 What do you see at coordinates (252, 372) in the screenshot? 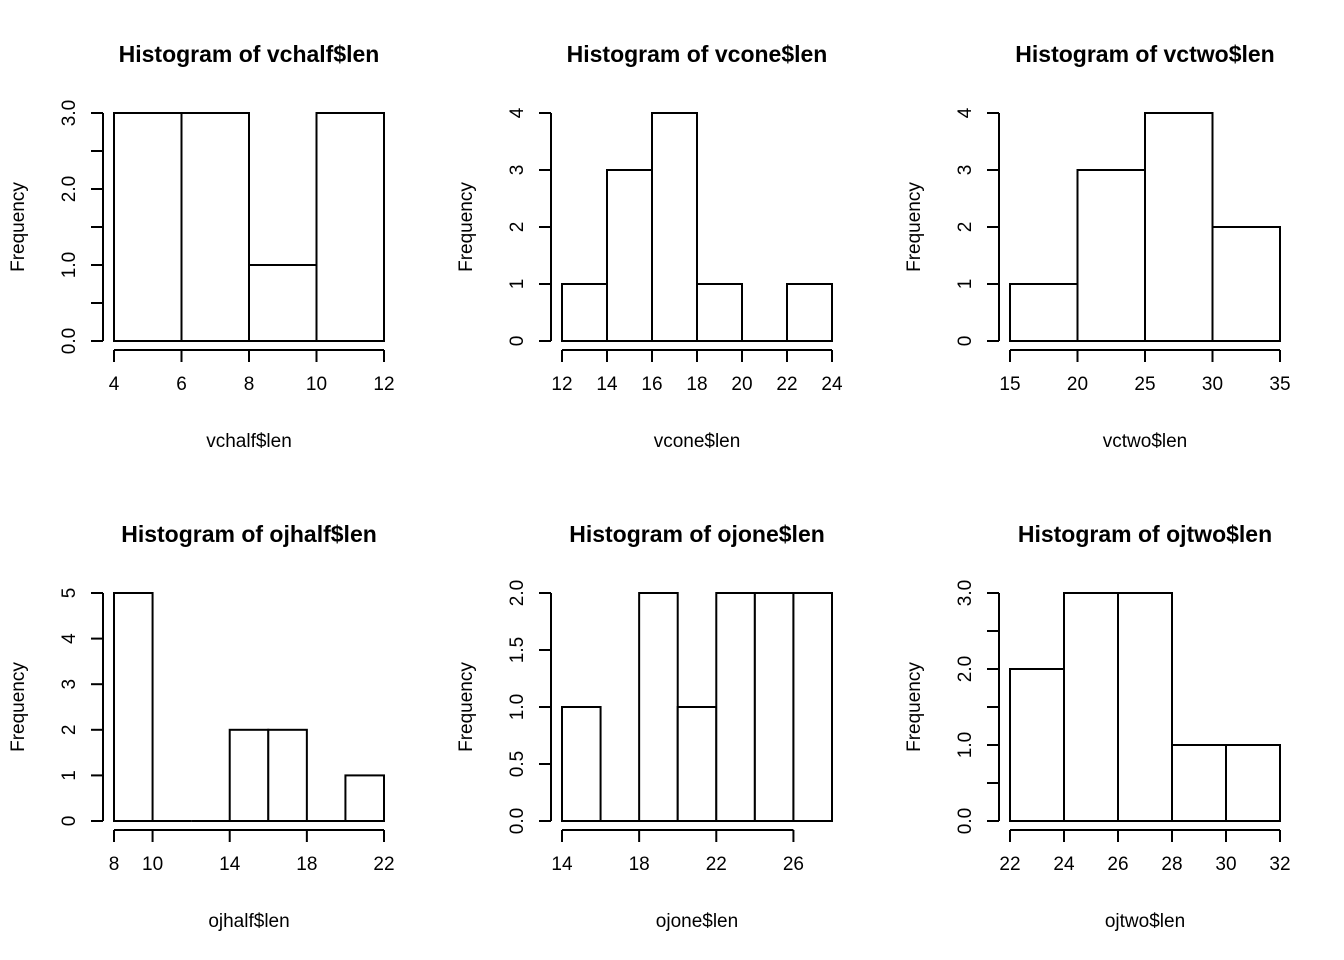
I see `x-axis: 4 6 8 10 12` at bounding box center [252, 372].